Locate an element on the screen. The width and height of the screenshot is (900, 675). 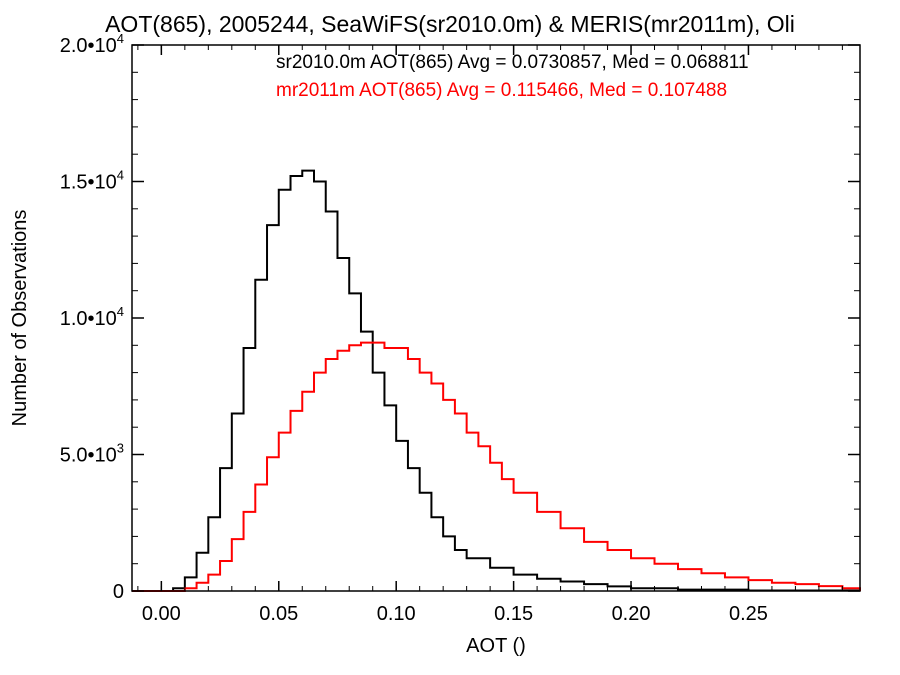
y-tick-label: 0 is located at coordinates (118, 592).